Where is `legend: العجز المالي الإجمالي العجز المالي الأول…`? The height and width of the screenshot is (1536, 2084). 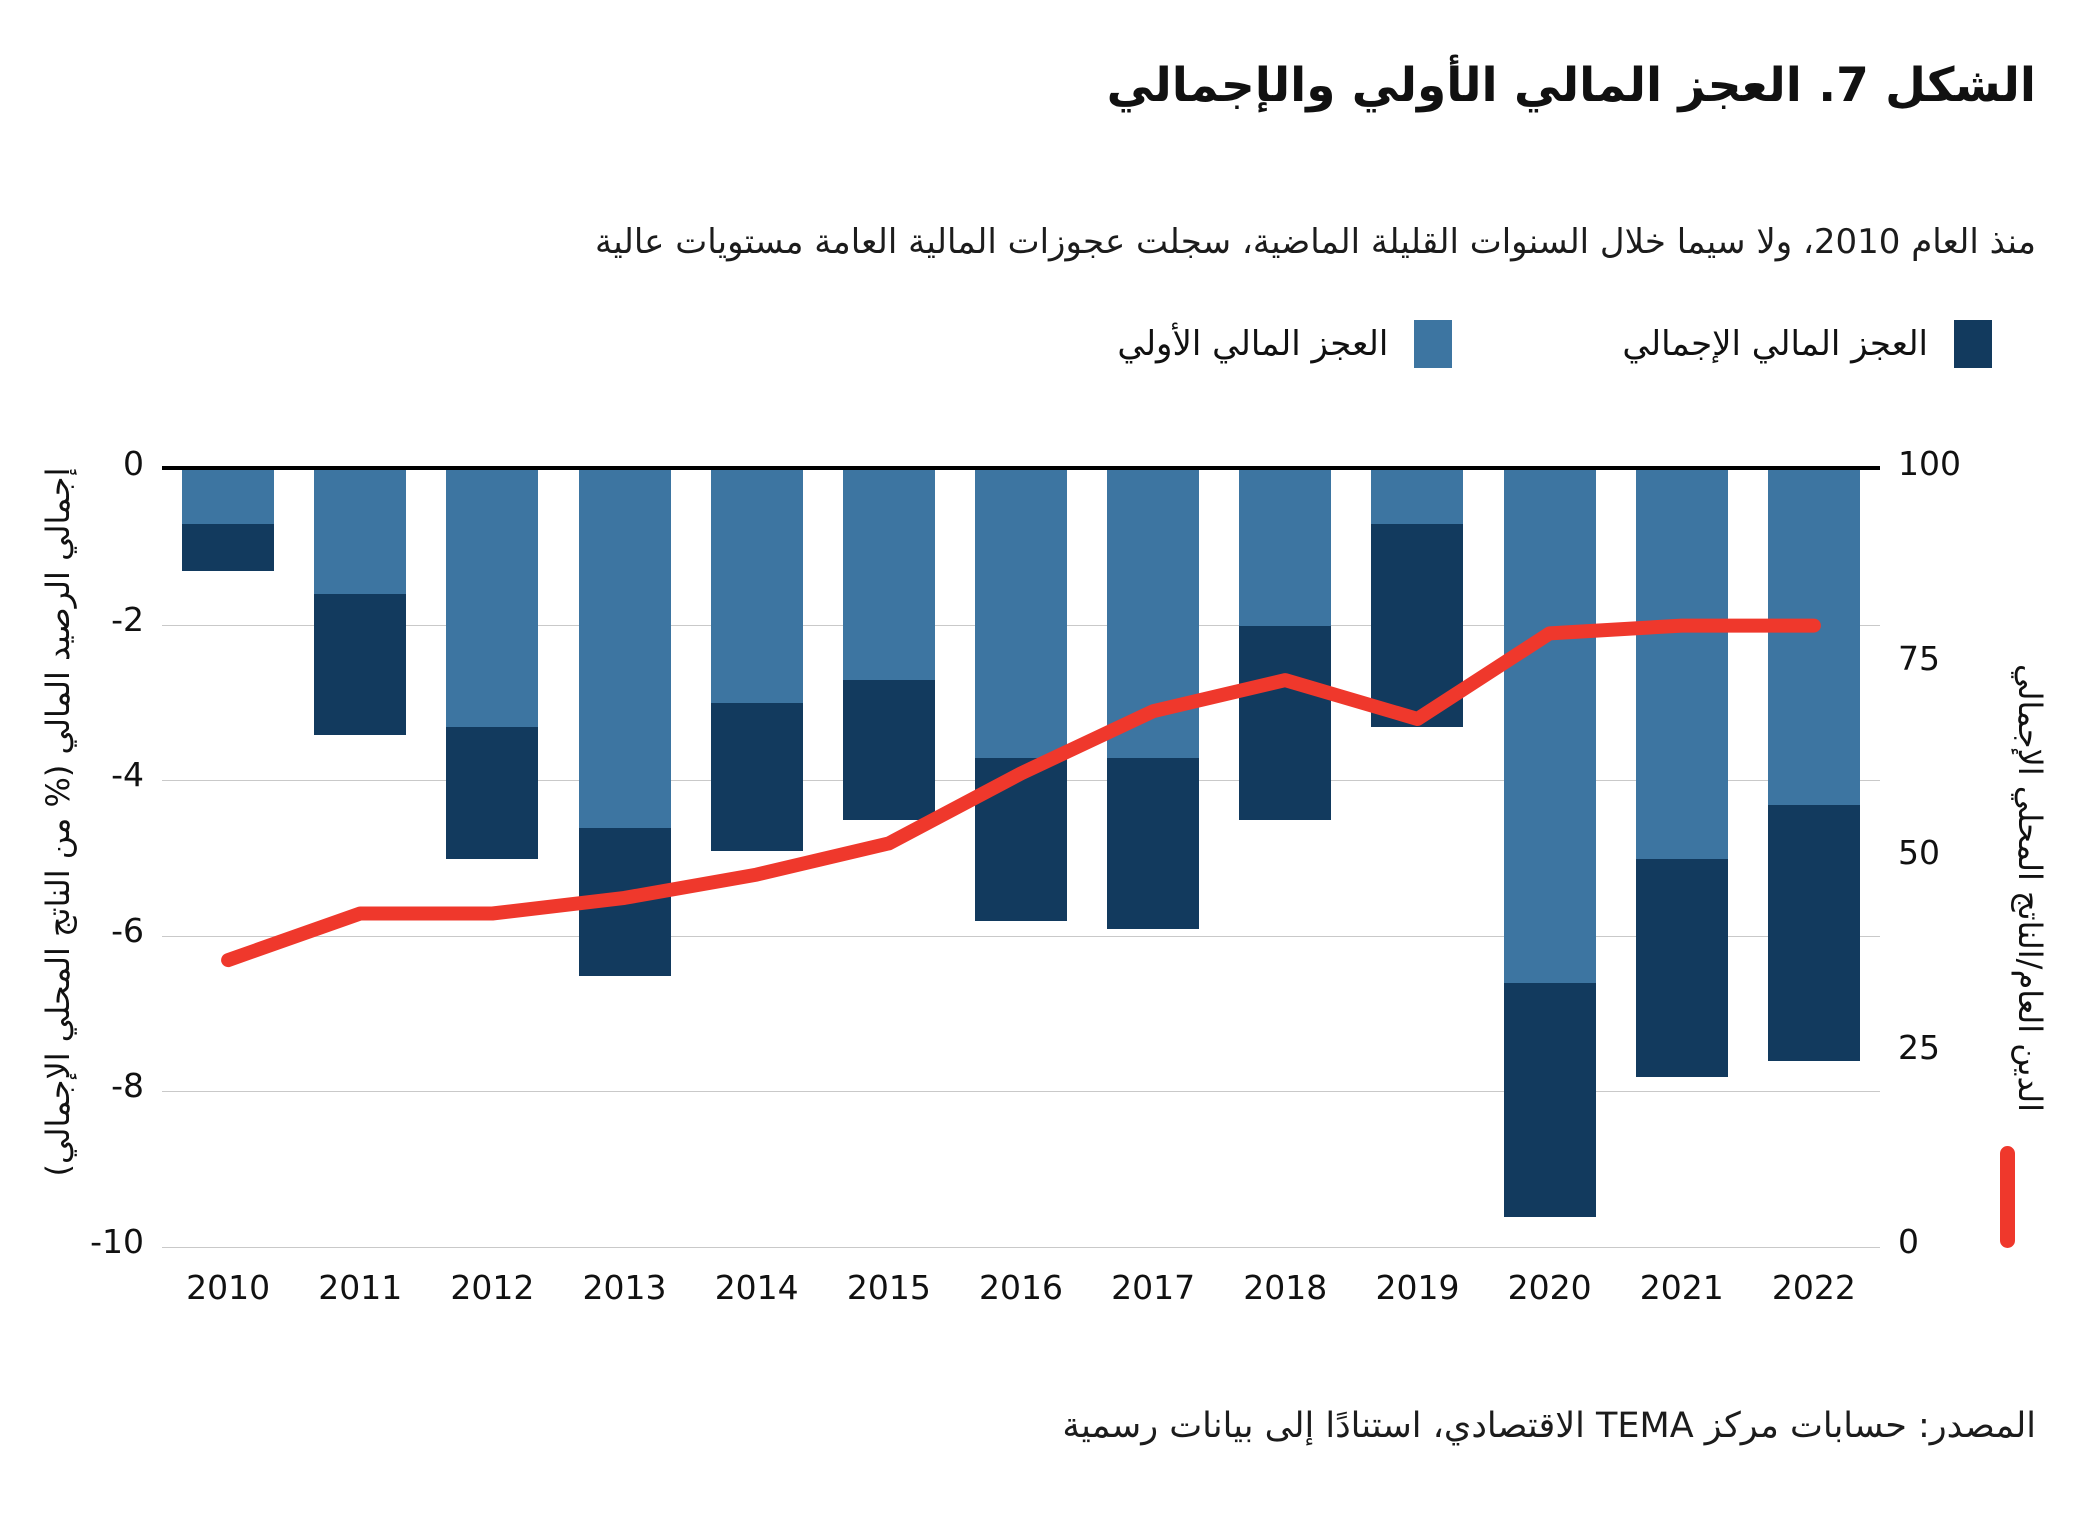
legend: العجز المالي الإجمالي العجز المالي الأول… is located at coordinates (1554, 344).